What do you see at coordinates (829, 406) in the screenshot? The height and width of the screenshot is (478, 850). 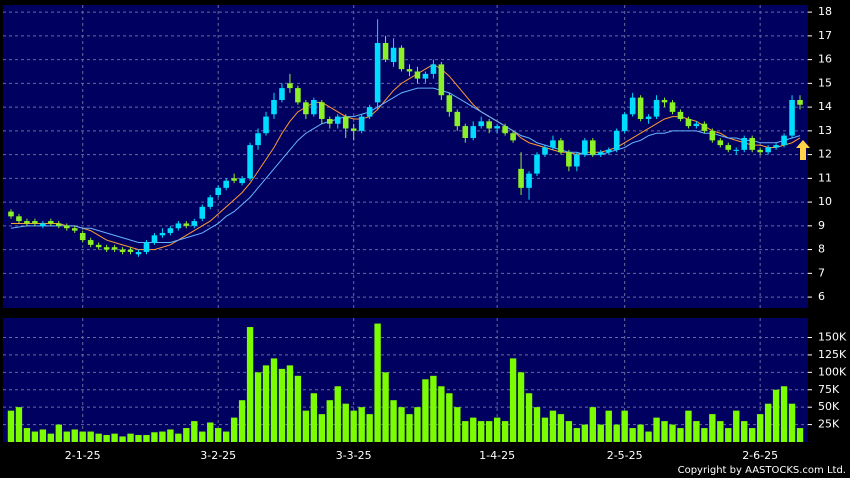 I see `y-tick-label: 50K` at bounding box center [829, 406].